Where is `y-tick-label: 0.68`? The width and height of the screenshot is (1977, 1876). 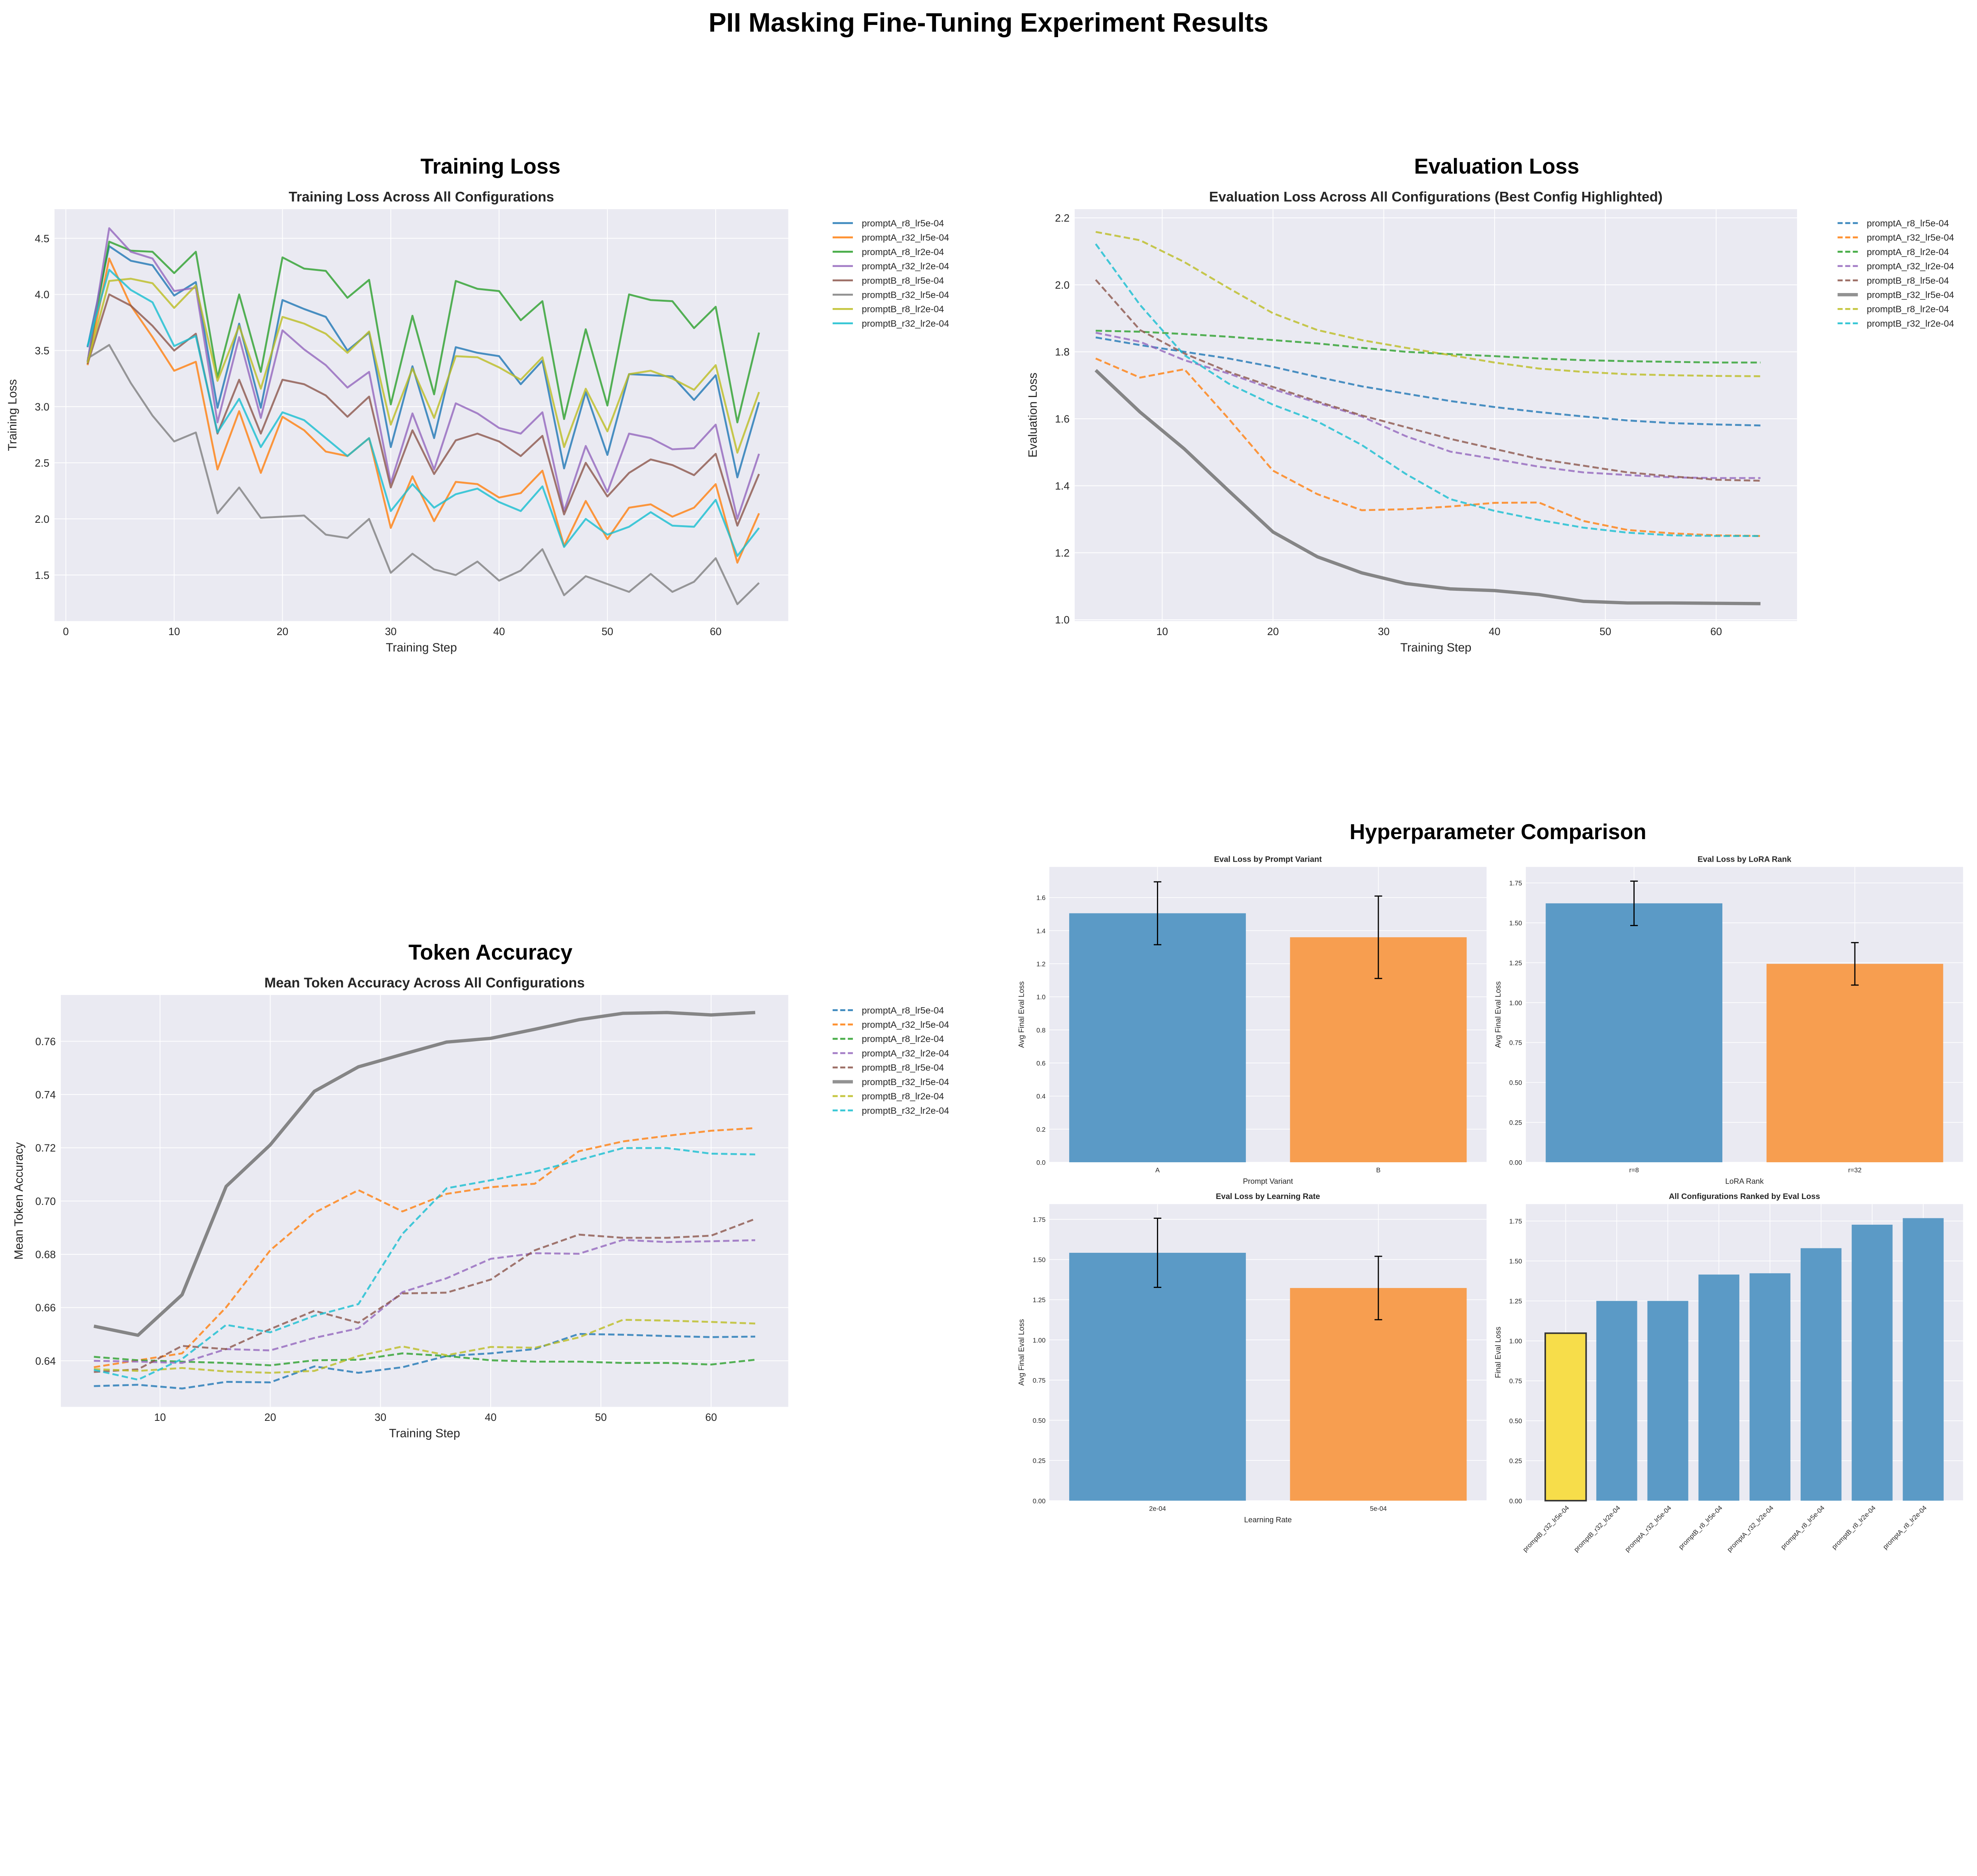
y-tick-label: 0.68 is located at coordinates (45, 1254).